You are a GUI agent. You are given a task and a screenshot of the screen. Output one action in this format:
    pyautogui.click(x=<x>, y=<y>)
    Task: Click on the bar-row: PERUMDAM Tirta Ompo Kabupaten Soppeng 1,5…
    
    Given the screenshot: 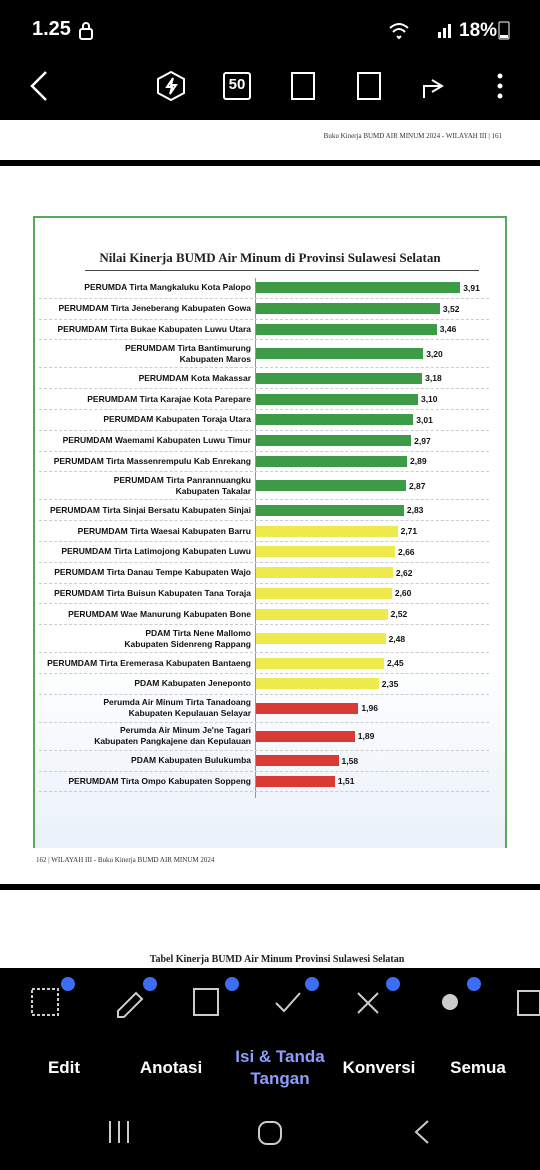 What is the action you would take?
    pyautogui.click(x=264, y=782)
    